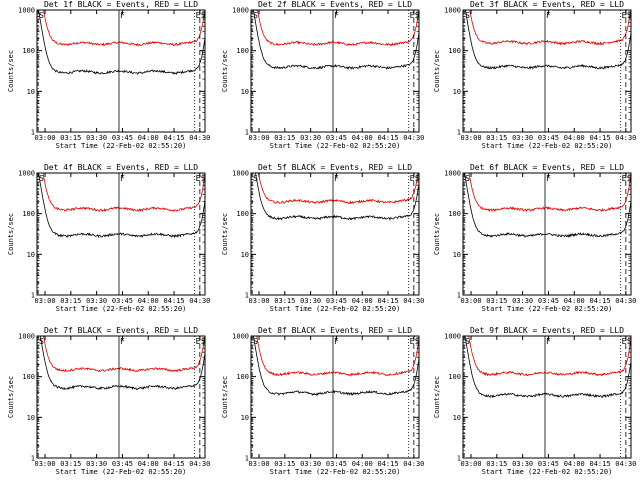 The width and height of the screenshot is (640, 480). I want to click on chart-title: Det 1f BLACK = Events, RED = LLD, so click(121, 4).